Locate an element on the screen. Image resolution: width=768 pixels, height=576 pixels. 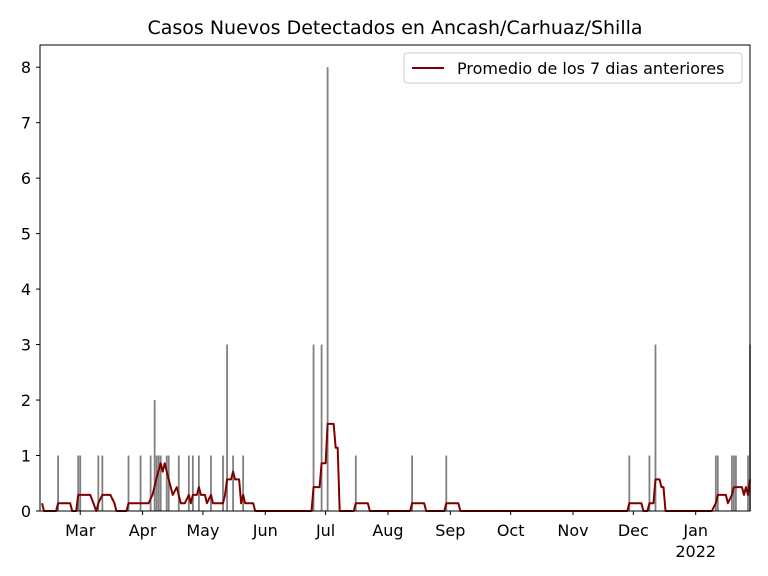
y-tick-label: 5 is located at coordinates (26, 234).